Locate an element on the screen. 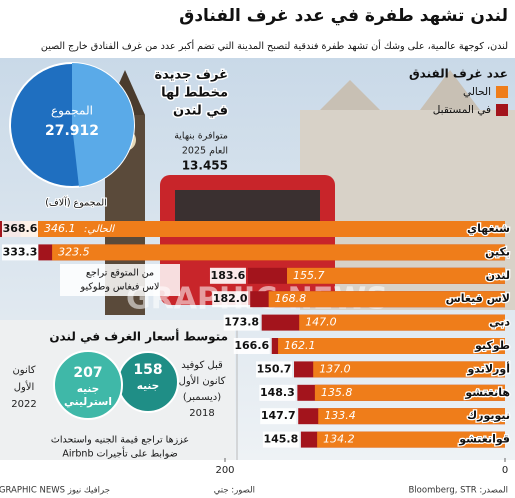  x-tick-label: 200 is located at coordinates (224, 470).